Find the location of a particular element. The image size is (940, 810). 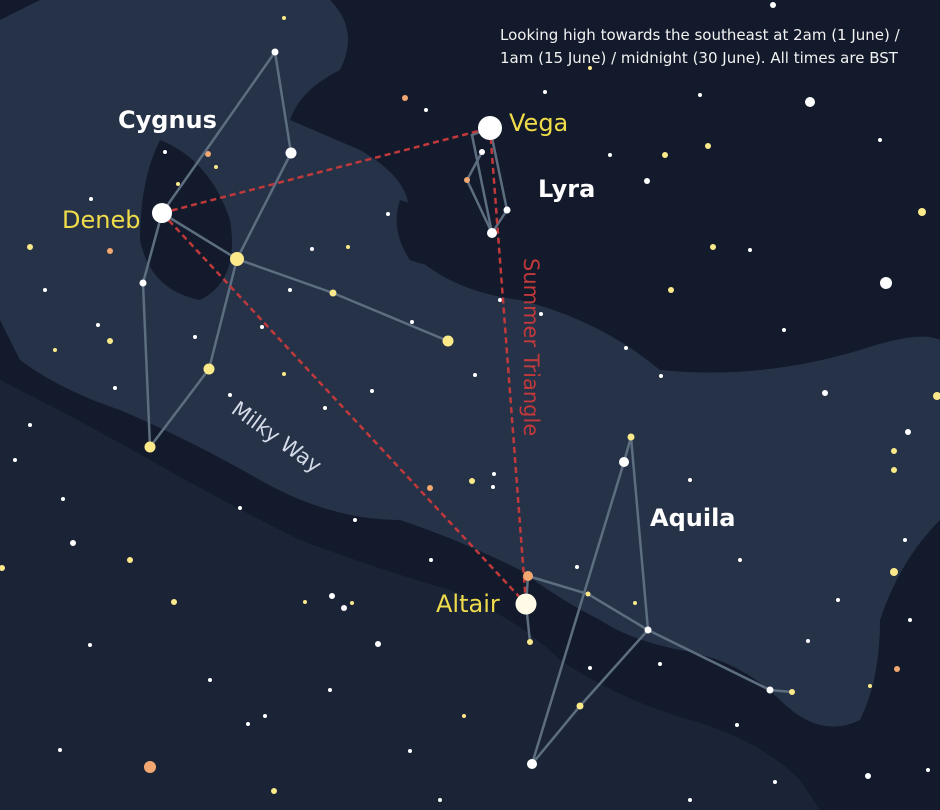

label-altair: Altair is located at coordinates (468, 604).